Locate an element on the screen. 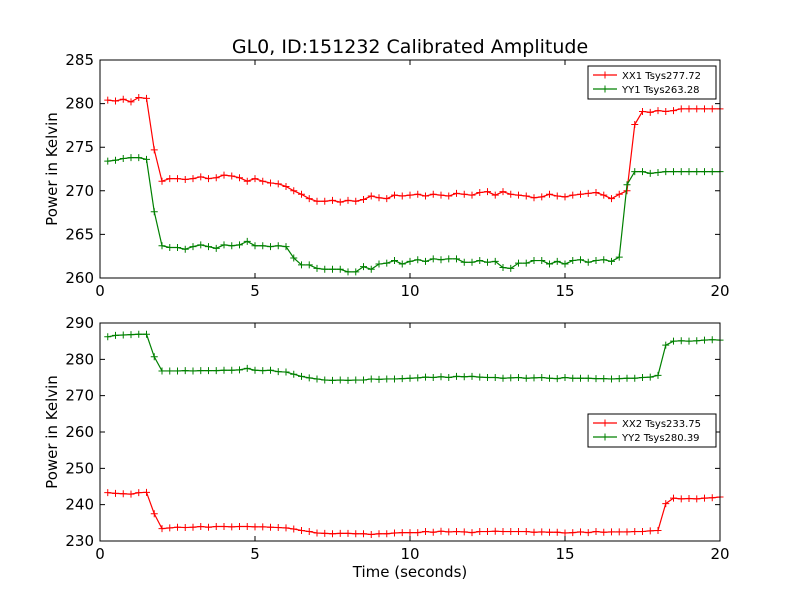 This screenshot has width=800, height=600. x-tick-label: 0 is located at coordinates (100, 291).